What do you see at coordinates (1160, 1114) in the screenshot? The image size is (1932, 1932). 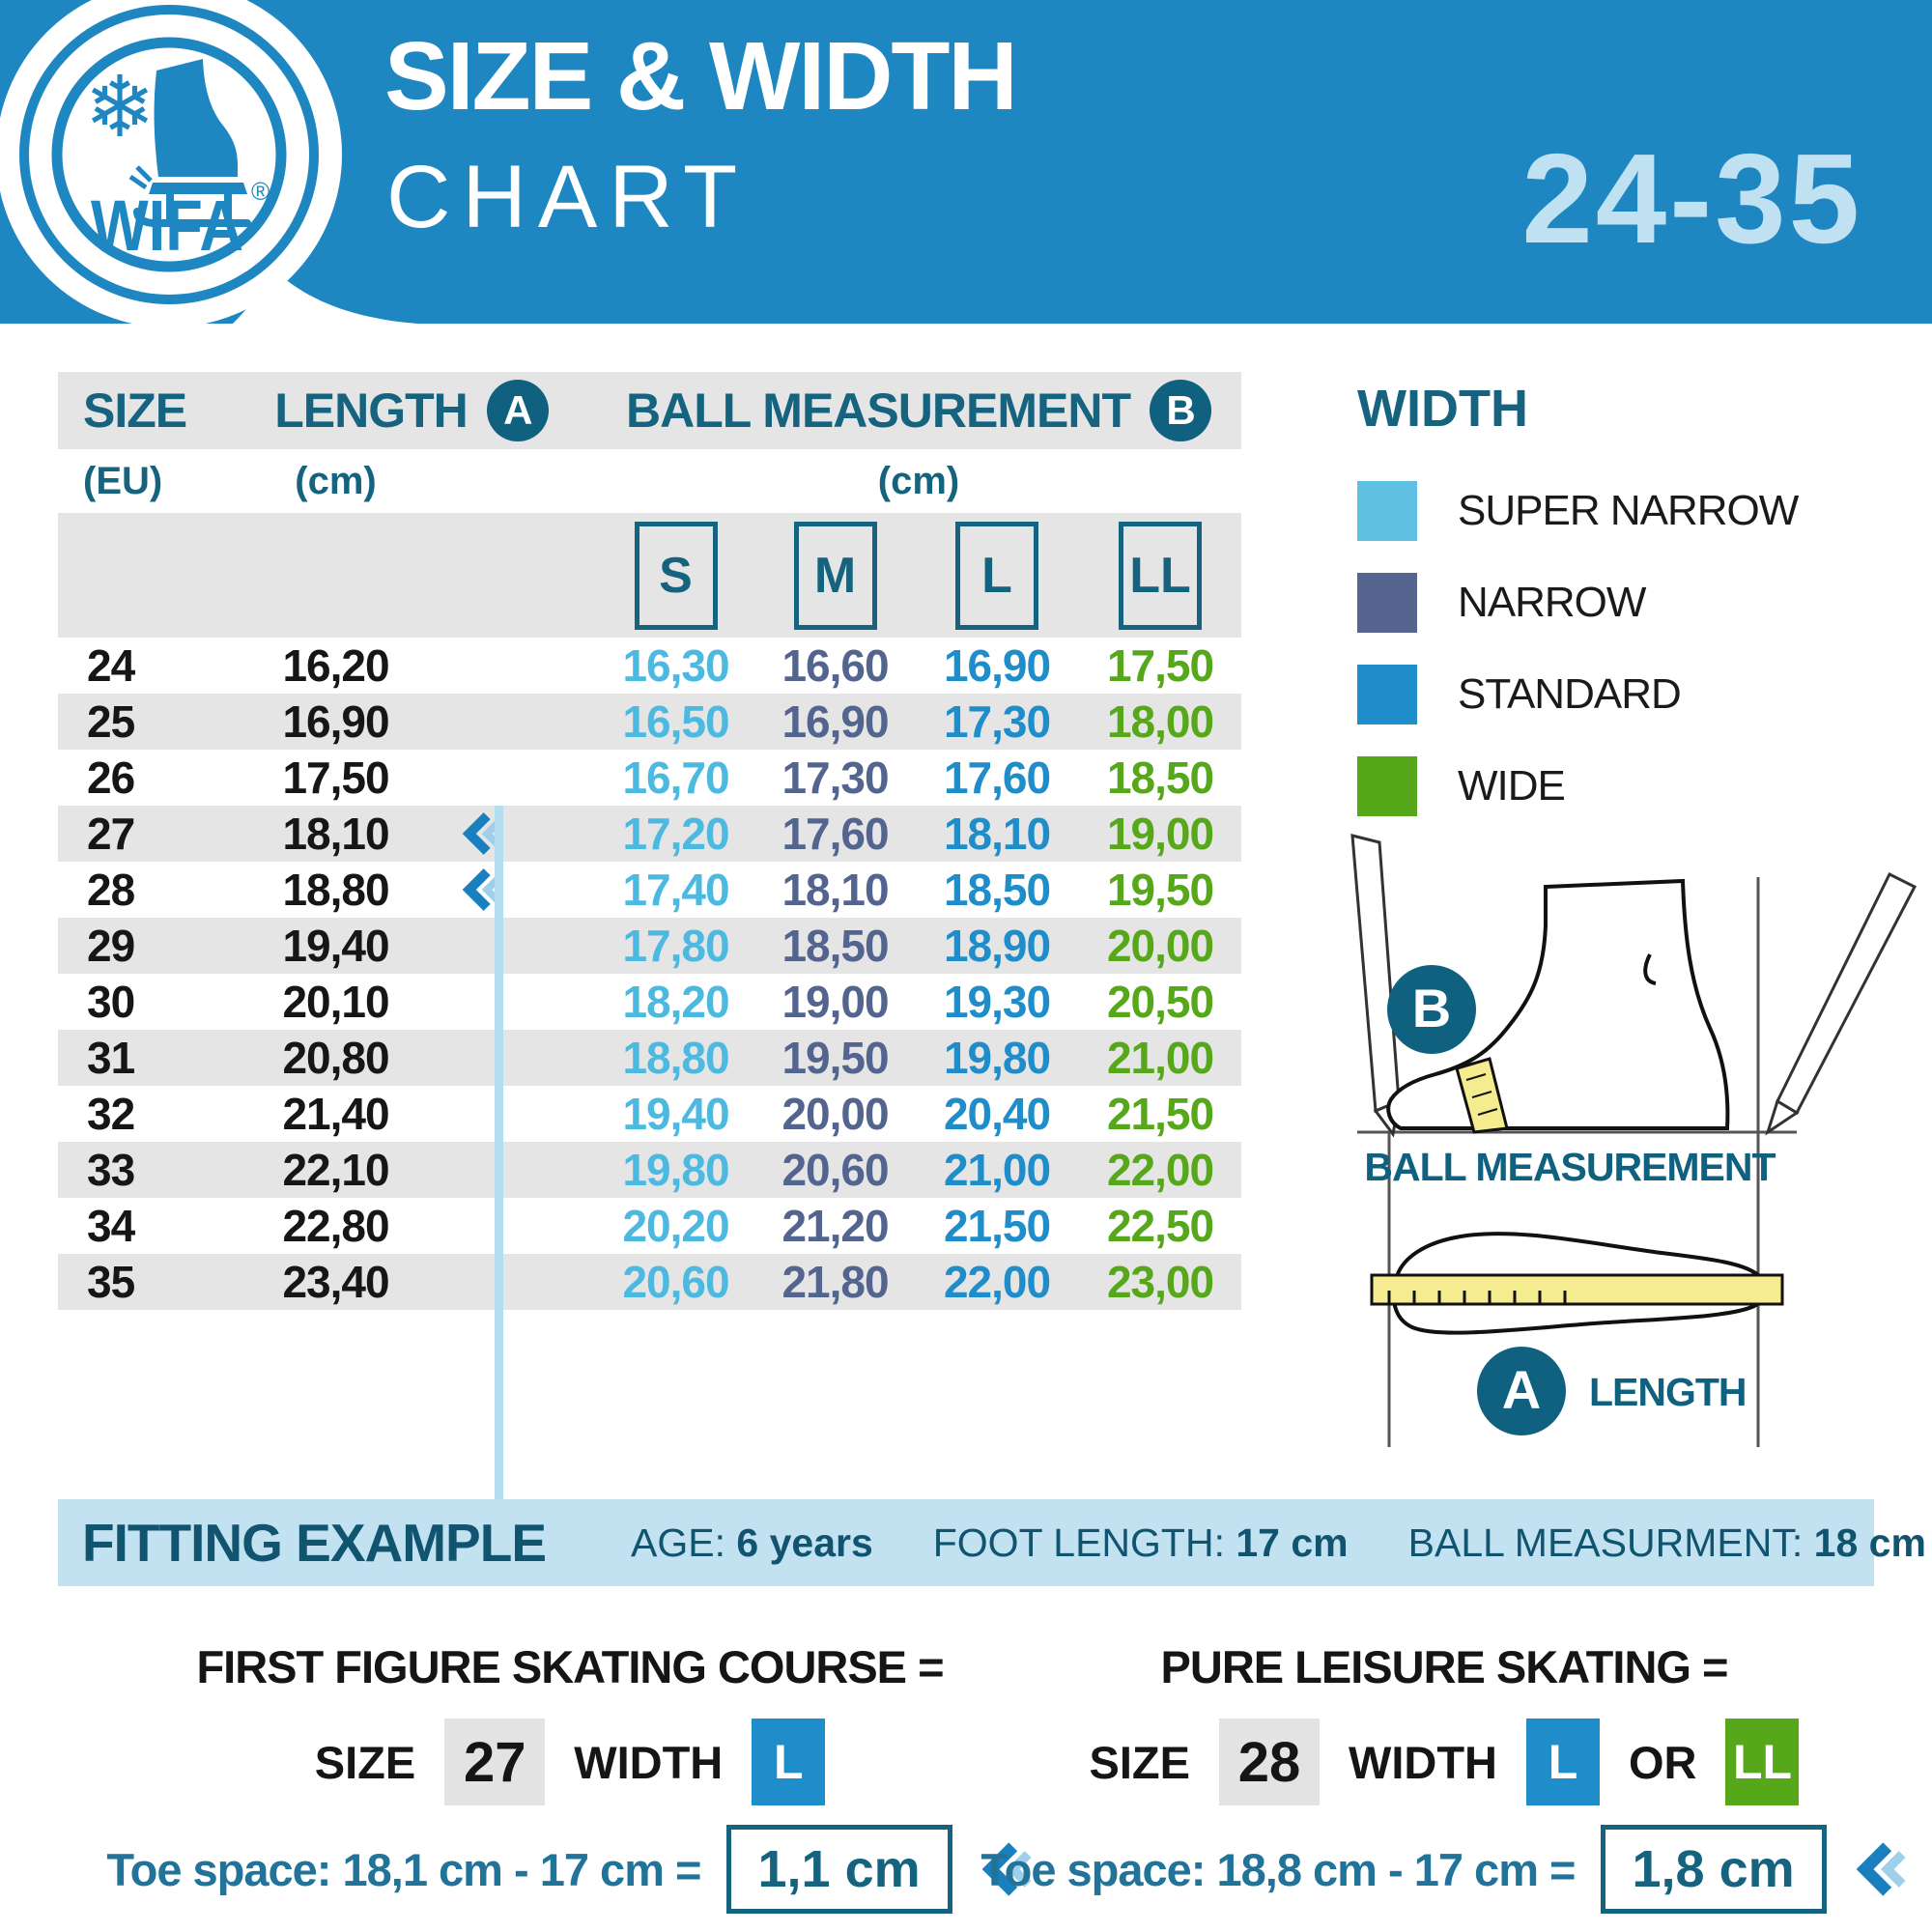 I see `cell-ll: 21,50` at bounding box center [1160, 1114].